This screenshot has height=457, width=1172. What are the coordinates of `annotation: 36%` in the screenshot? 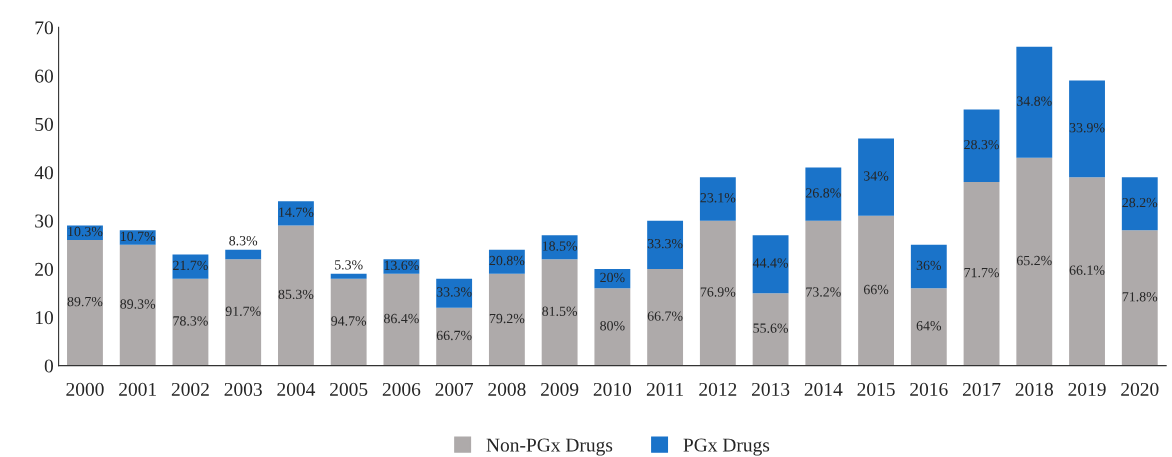 It's located at (929, 265).